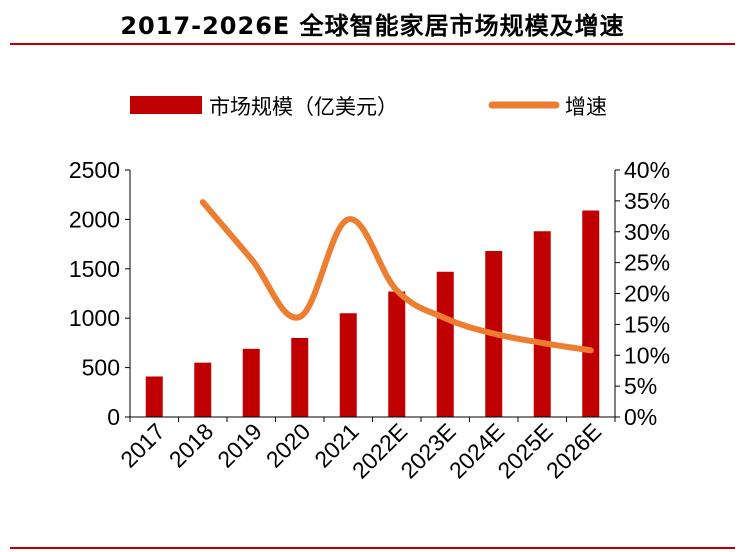 This screenshot has height=552, width=745. Describe the element at coordinates (427, 450) in the screenshot. I see `x-tick-label: 2023E` at that location.